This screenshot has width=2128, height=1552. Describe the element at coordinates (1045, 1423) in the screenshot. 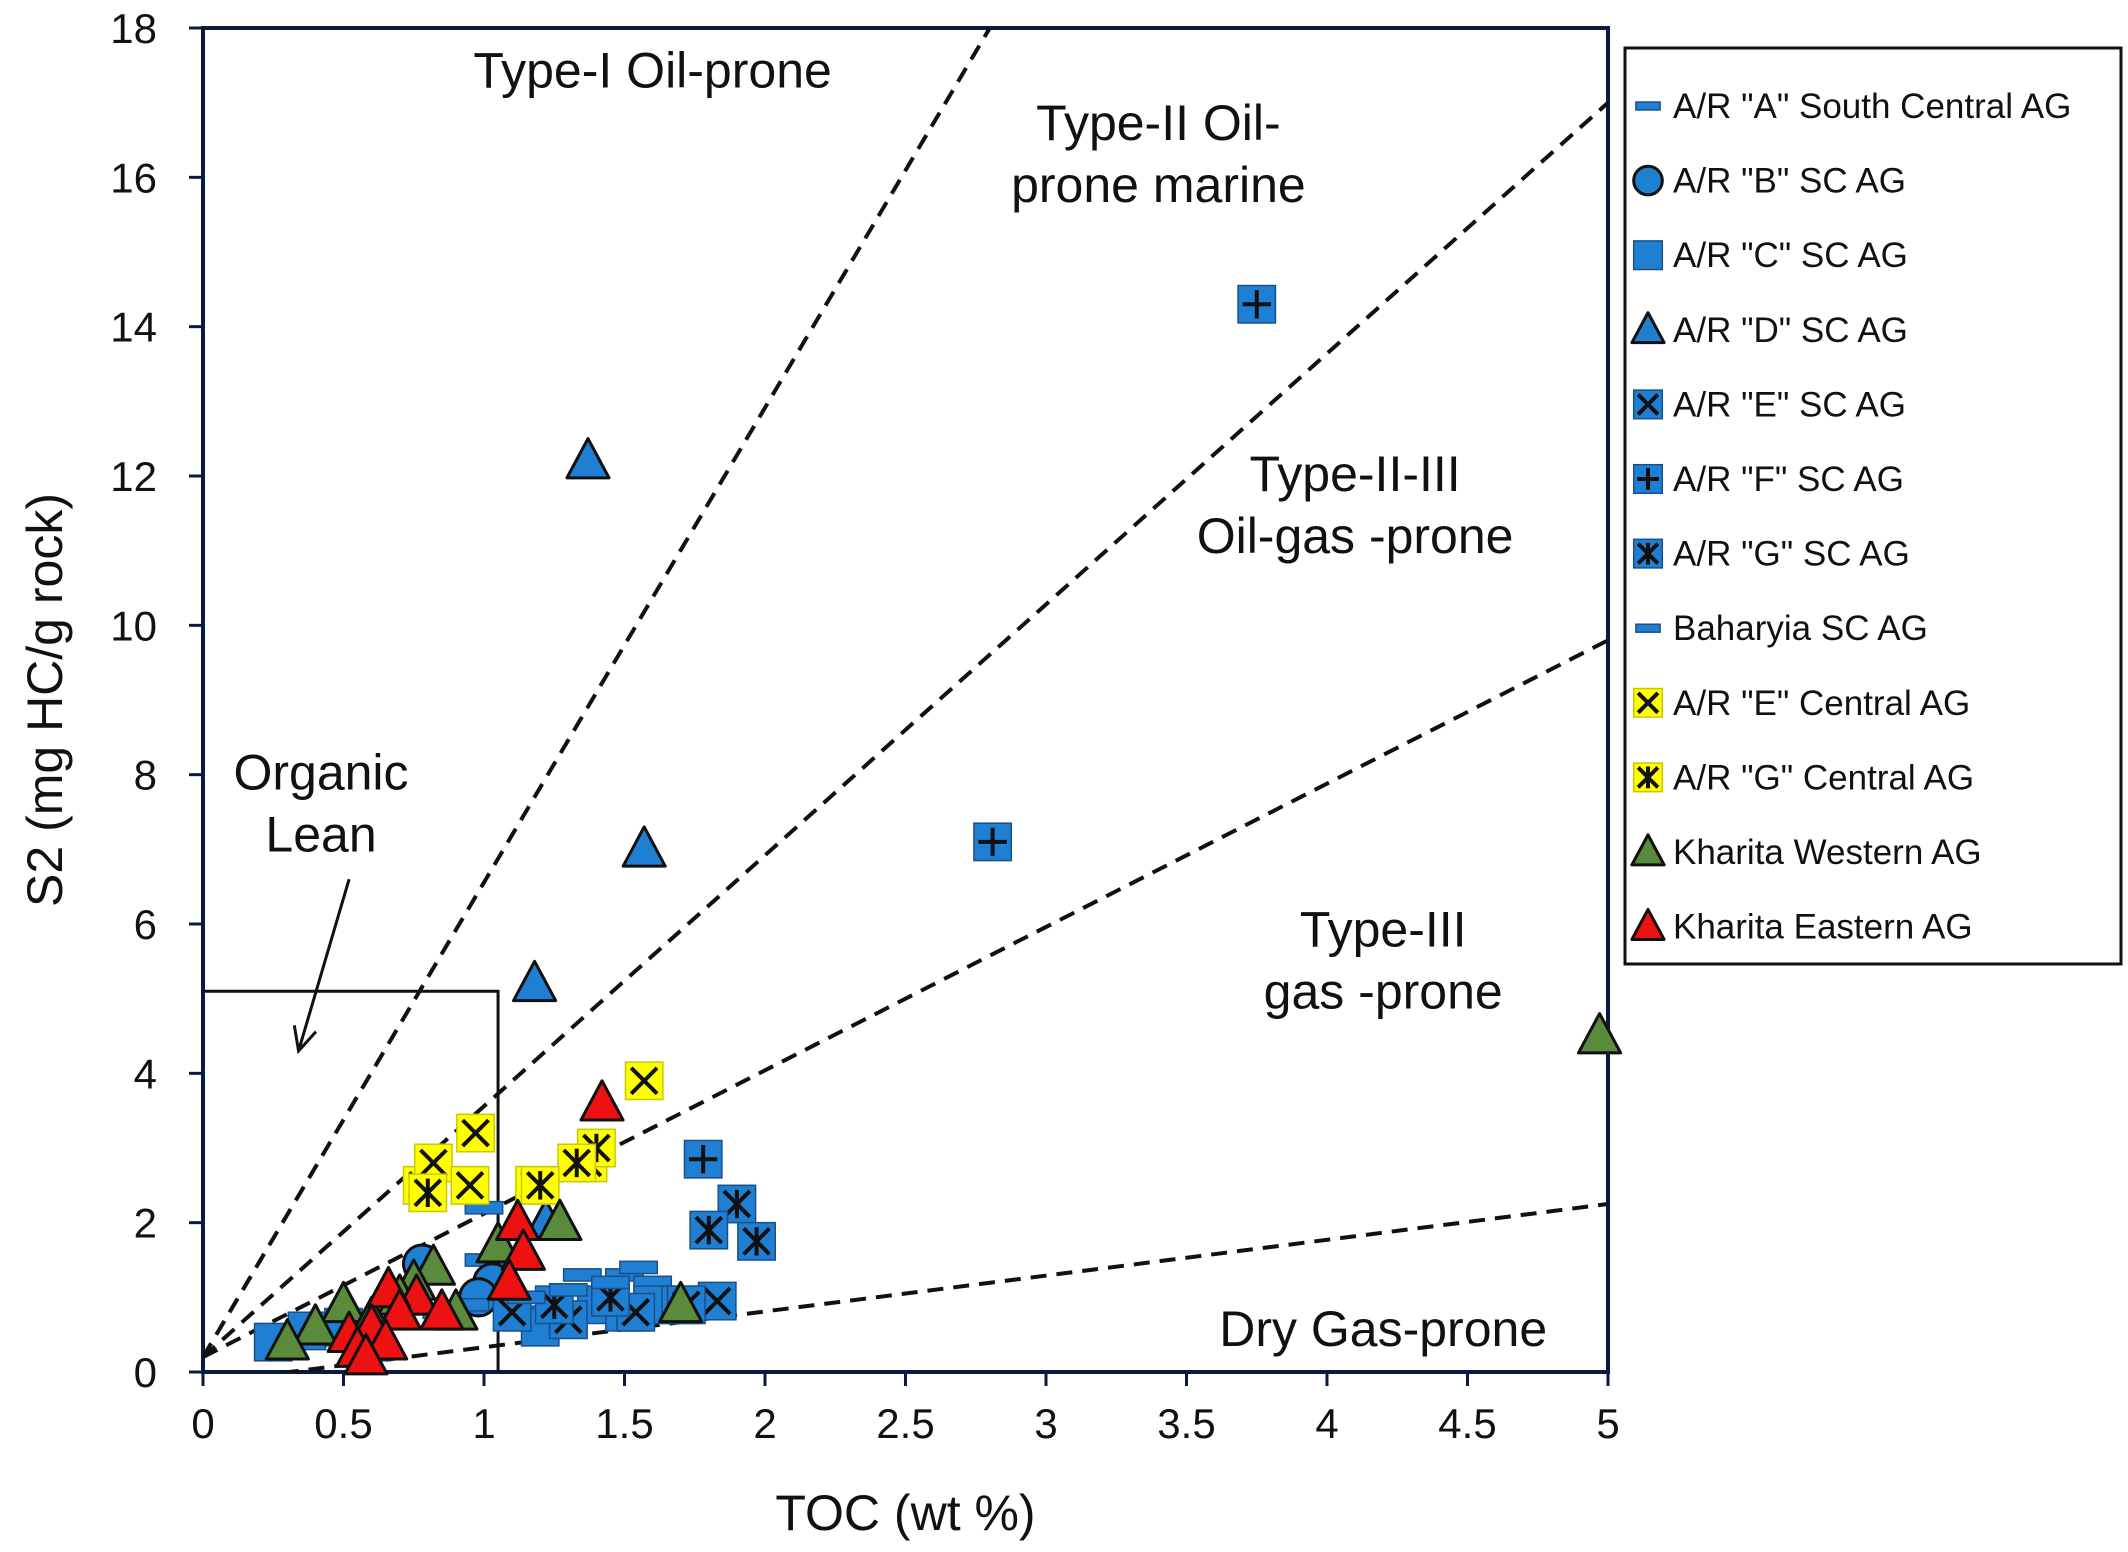

I see `x-tick-label: 3` at that location.